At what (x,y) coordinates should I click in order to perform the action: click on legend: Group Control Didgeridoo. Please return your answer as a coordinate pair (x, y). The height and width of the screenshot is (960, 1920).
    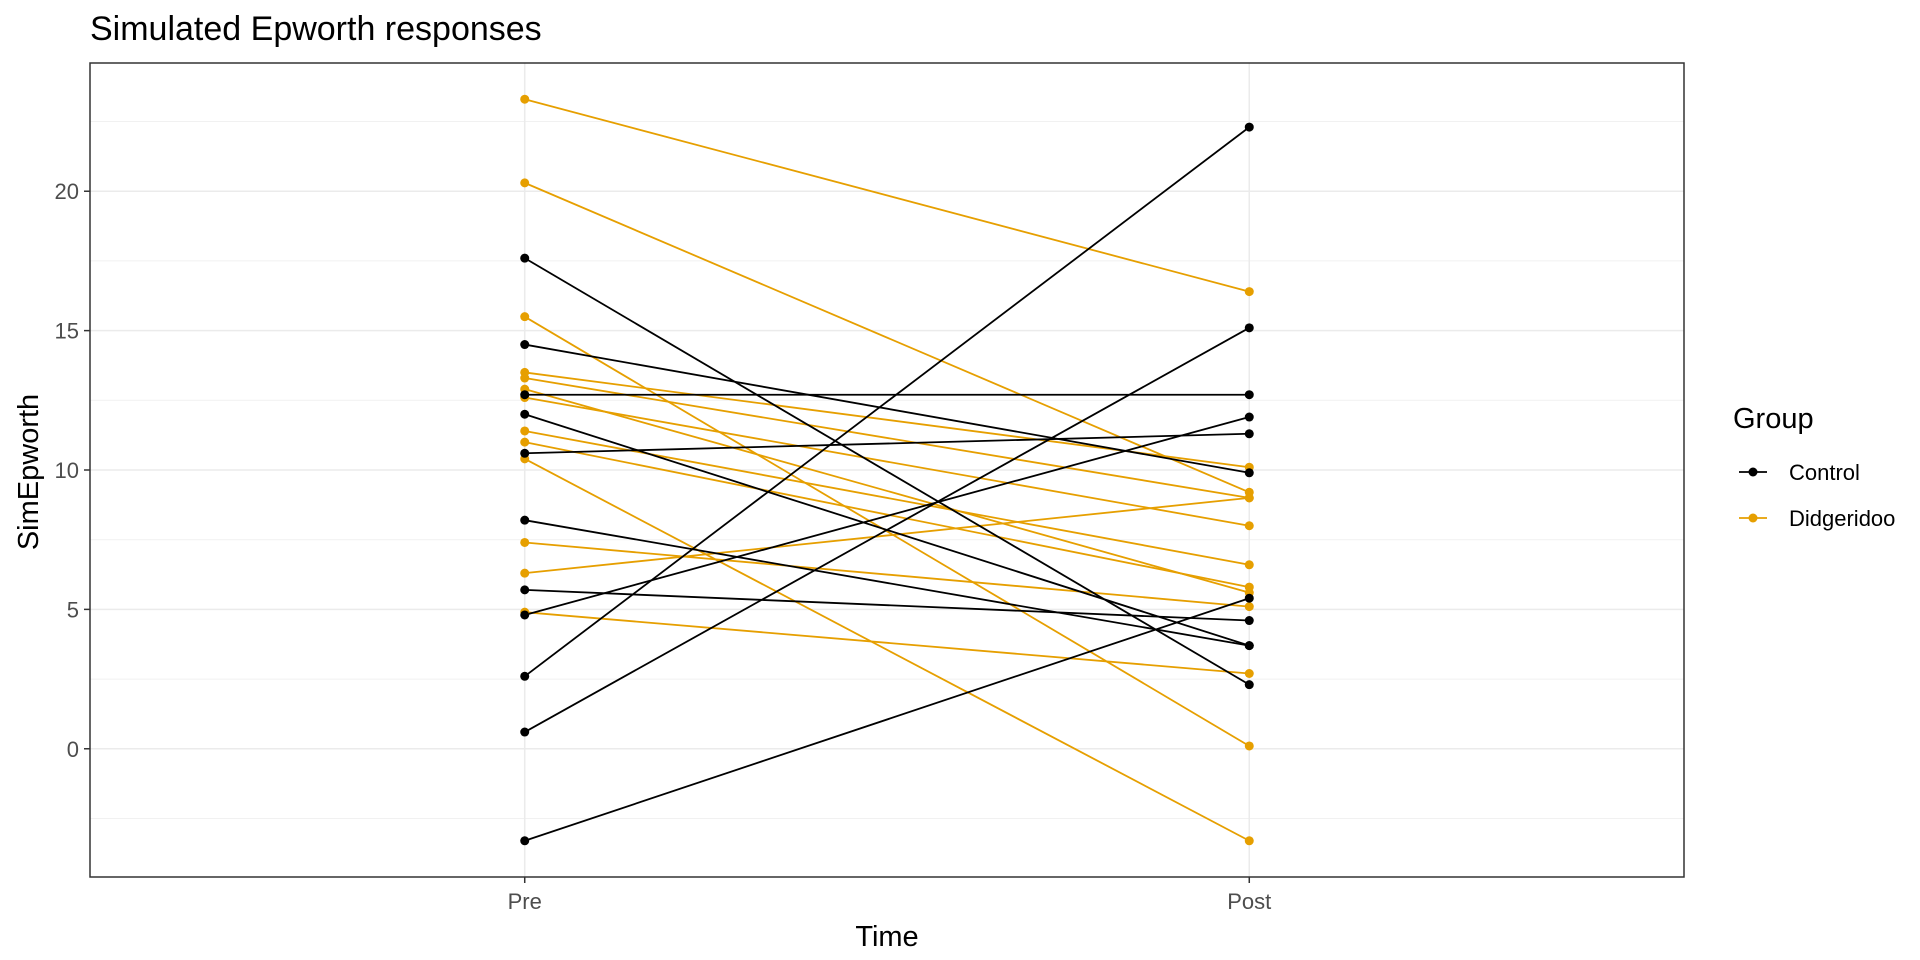
    Looking at the image, I should click on (1814, 467).